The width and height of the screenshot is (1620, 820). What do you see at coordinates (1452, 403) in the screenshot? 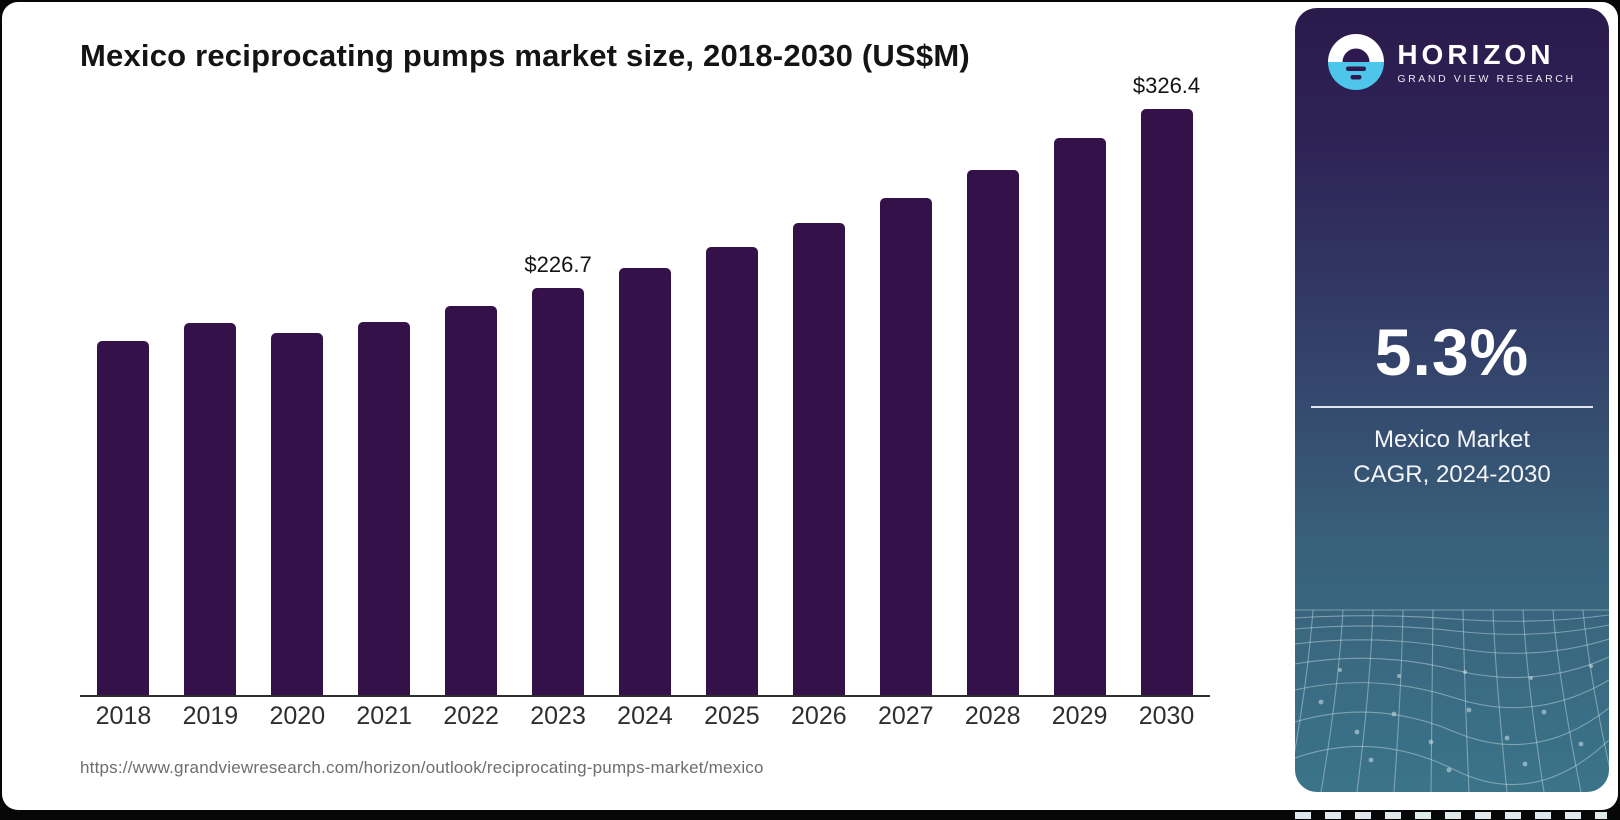
I see `cagr-stat: 5.3% Mexico Market CAGR, 2024-2030` at bounding box center [1452, 403].